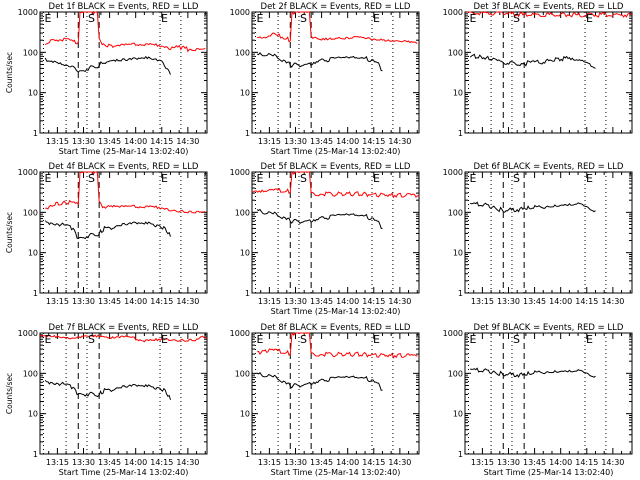  Describe the element at coordinates (548, 393) in the screenshot. I see `panel-9-frame` at that location.